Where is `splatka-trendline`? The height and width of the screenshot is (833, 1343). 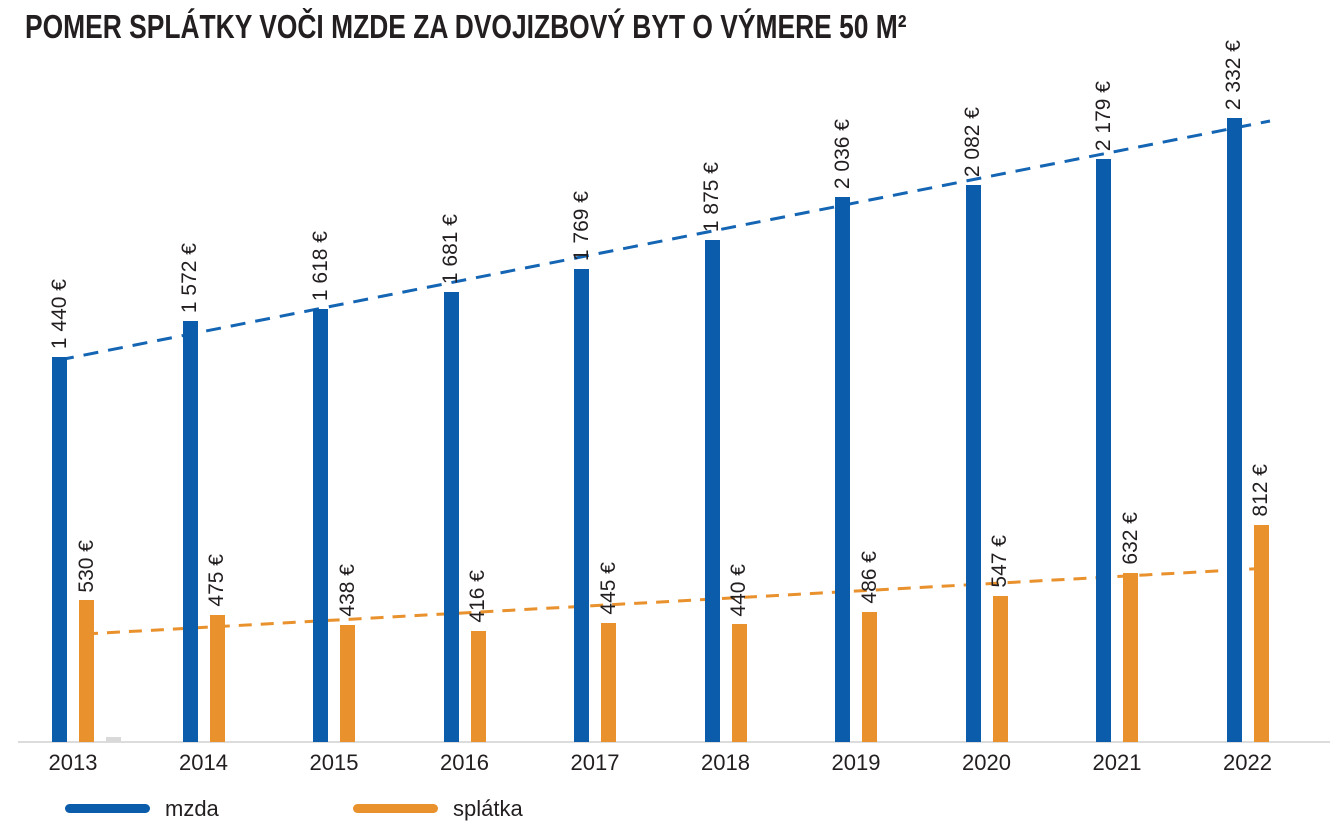
splatka-trendline is located at coordinates (677, 601).